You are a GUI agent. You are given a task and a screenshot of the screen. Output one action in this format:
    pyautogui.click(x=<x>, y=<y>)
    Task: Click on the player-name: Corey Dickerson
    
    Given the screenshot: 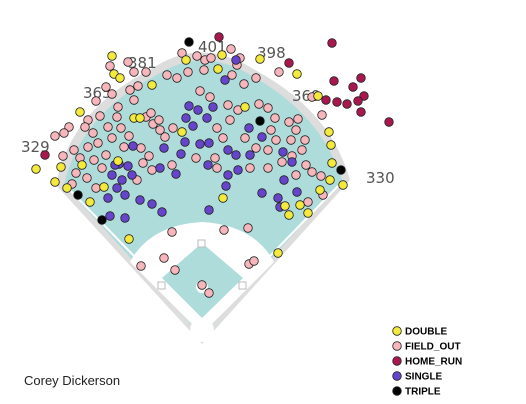 What is the action you would take?
    pyautogui.click(x=72, y=380)
    